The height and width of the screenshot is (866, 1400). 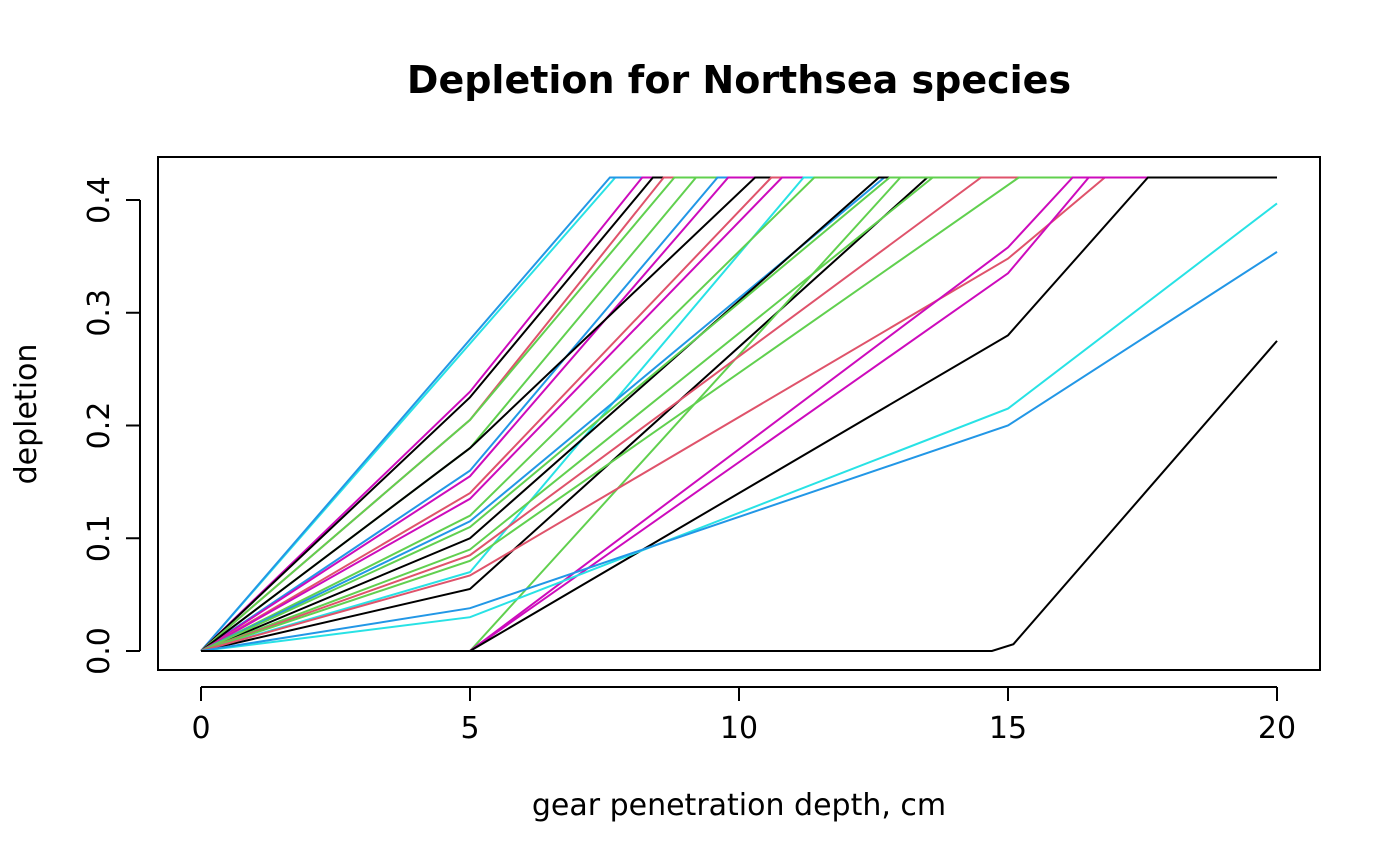 I want to click on chart-title: Depletion for Northsea species, so click(x=739, y=80).